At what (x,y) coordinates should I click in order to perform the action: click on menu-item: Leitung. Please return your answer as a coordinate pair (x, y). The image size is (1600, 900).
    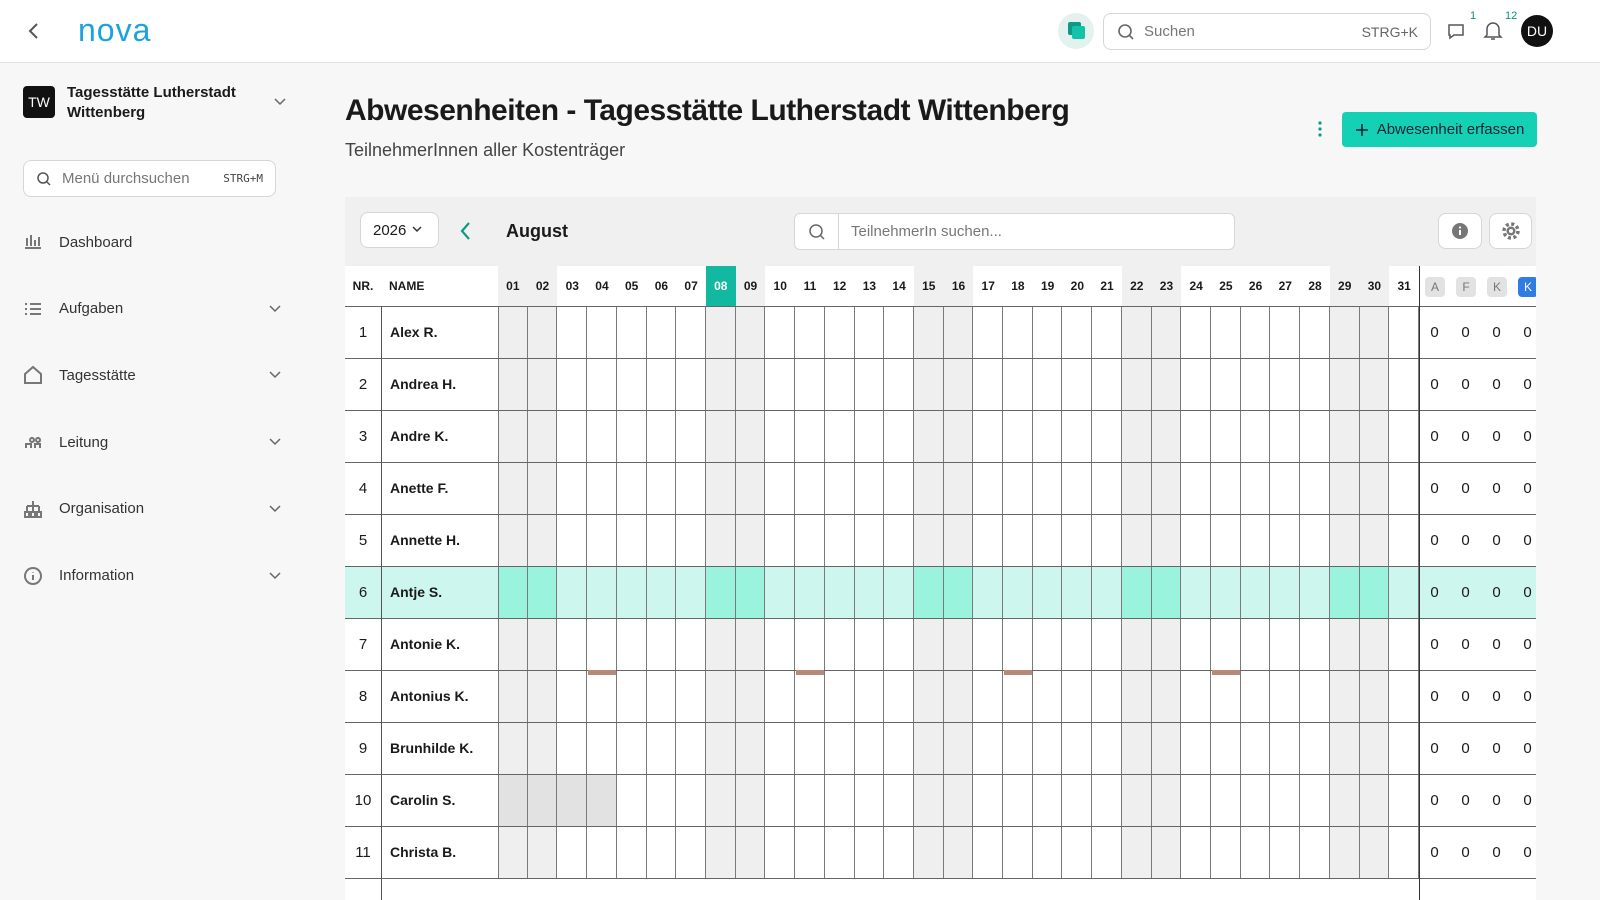
    Looking at the image, I should click on (153, 442).